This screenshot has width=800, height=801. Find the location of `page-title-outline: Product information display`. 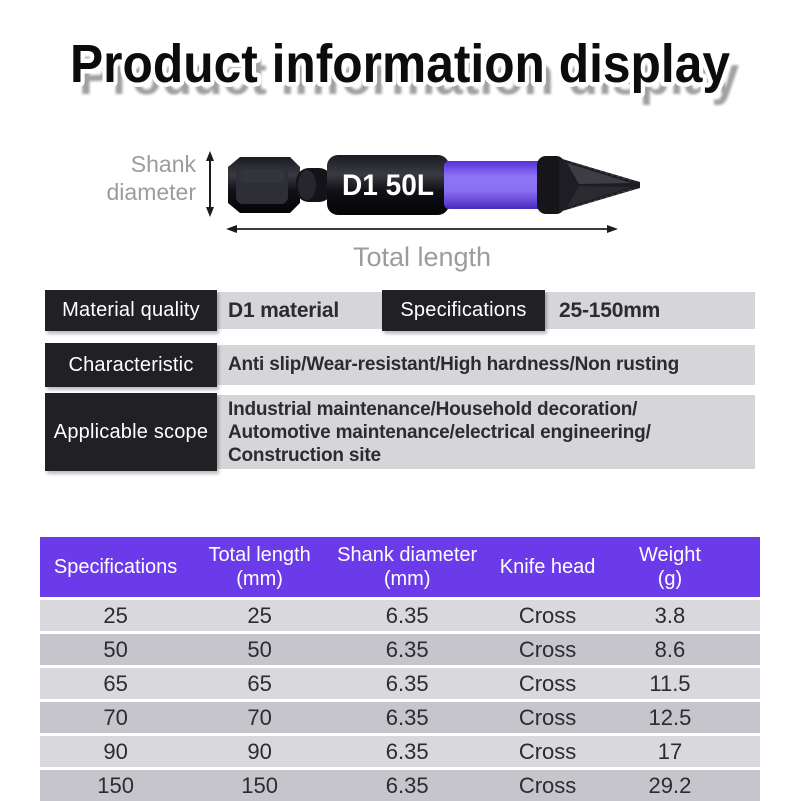

page-title-outline: Product information display is located at coordinates (400, 64).